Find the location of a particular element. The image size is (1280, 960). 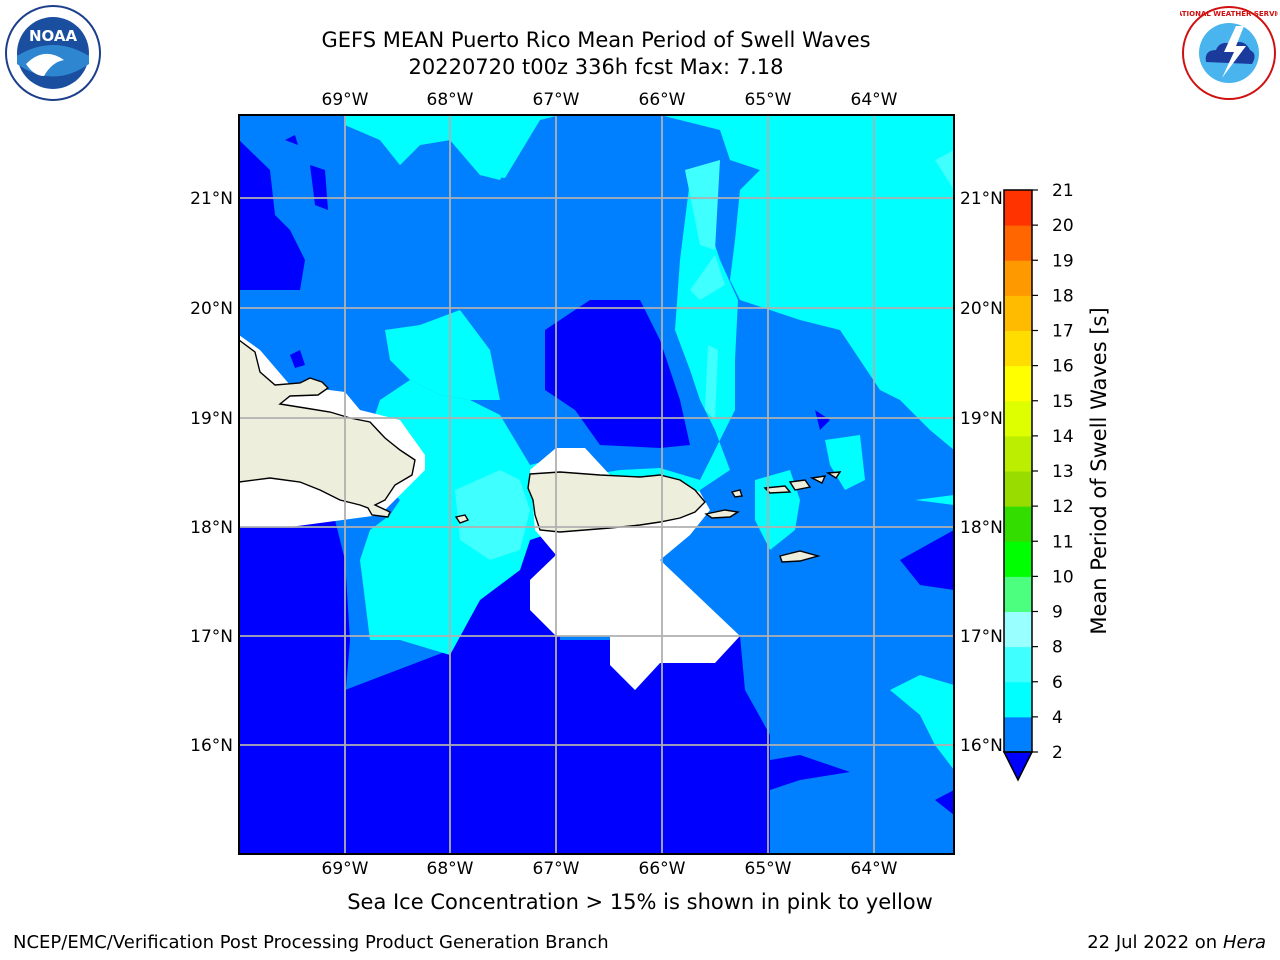

colorbar-tick-label: 6 is located at coordinates (1057, 683).